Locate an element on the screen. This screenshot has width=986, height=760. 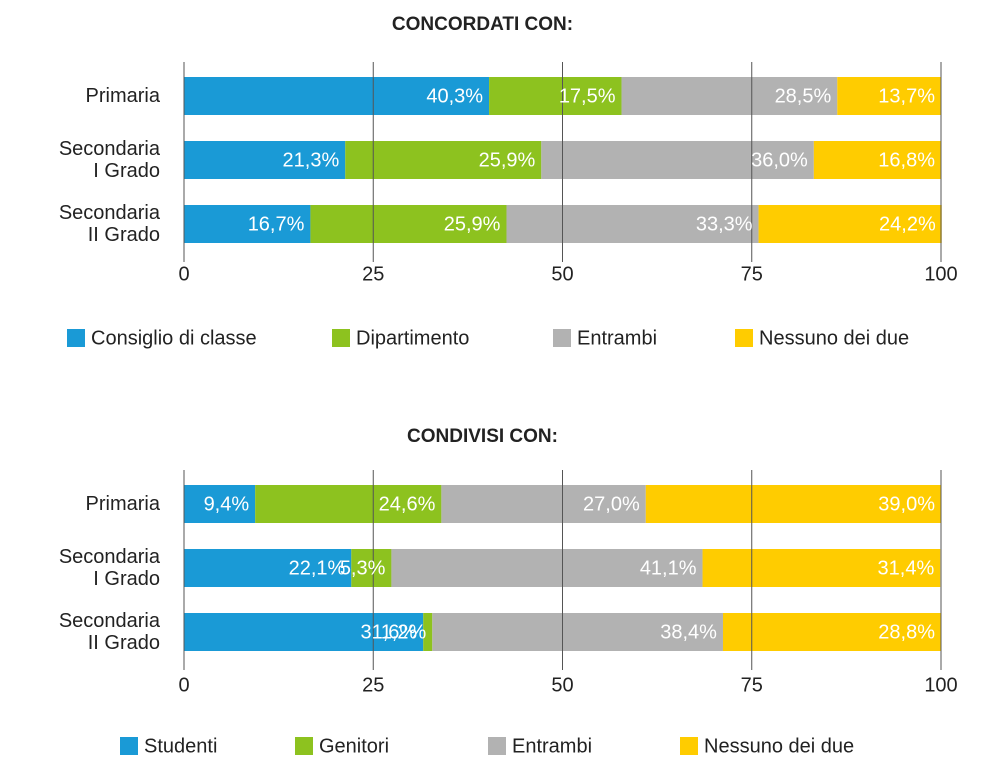
value-label: 5,3% is located at coordinates (363, 568).